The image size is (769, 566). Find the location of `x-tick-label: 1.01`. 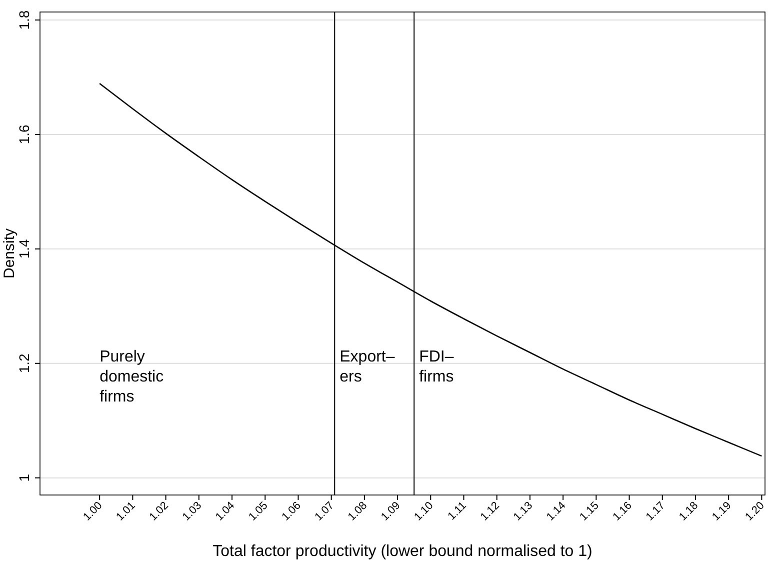

x-tick-label: 1.01 is located at coordinates (126, 512).